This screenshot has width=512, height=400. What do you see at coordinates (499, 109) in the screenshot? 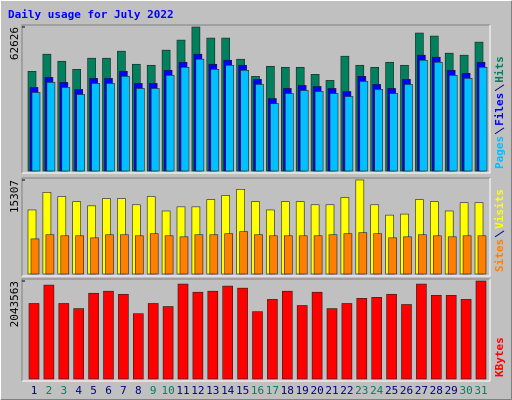
I see `legend-entry: Files` at bounding box center [499, 109].